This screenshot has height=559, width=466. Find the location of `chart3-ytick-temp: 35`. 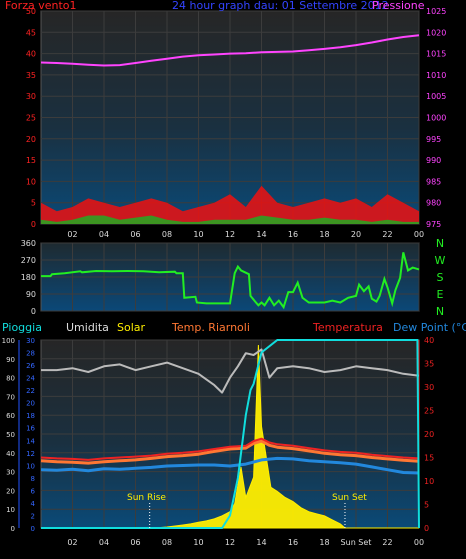

chart3-ytick-temp: 35 is located at coordinates (429, 364).